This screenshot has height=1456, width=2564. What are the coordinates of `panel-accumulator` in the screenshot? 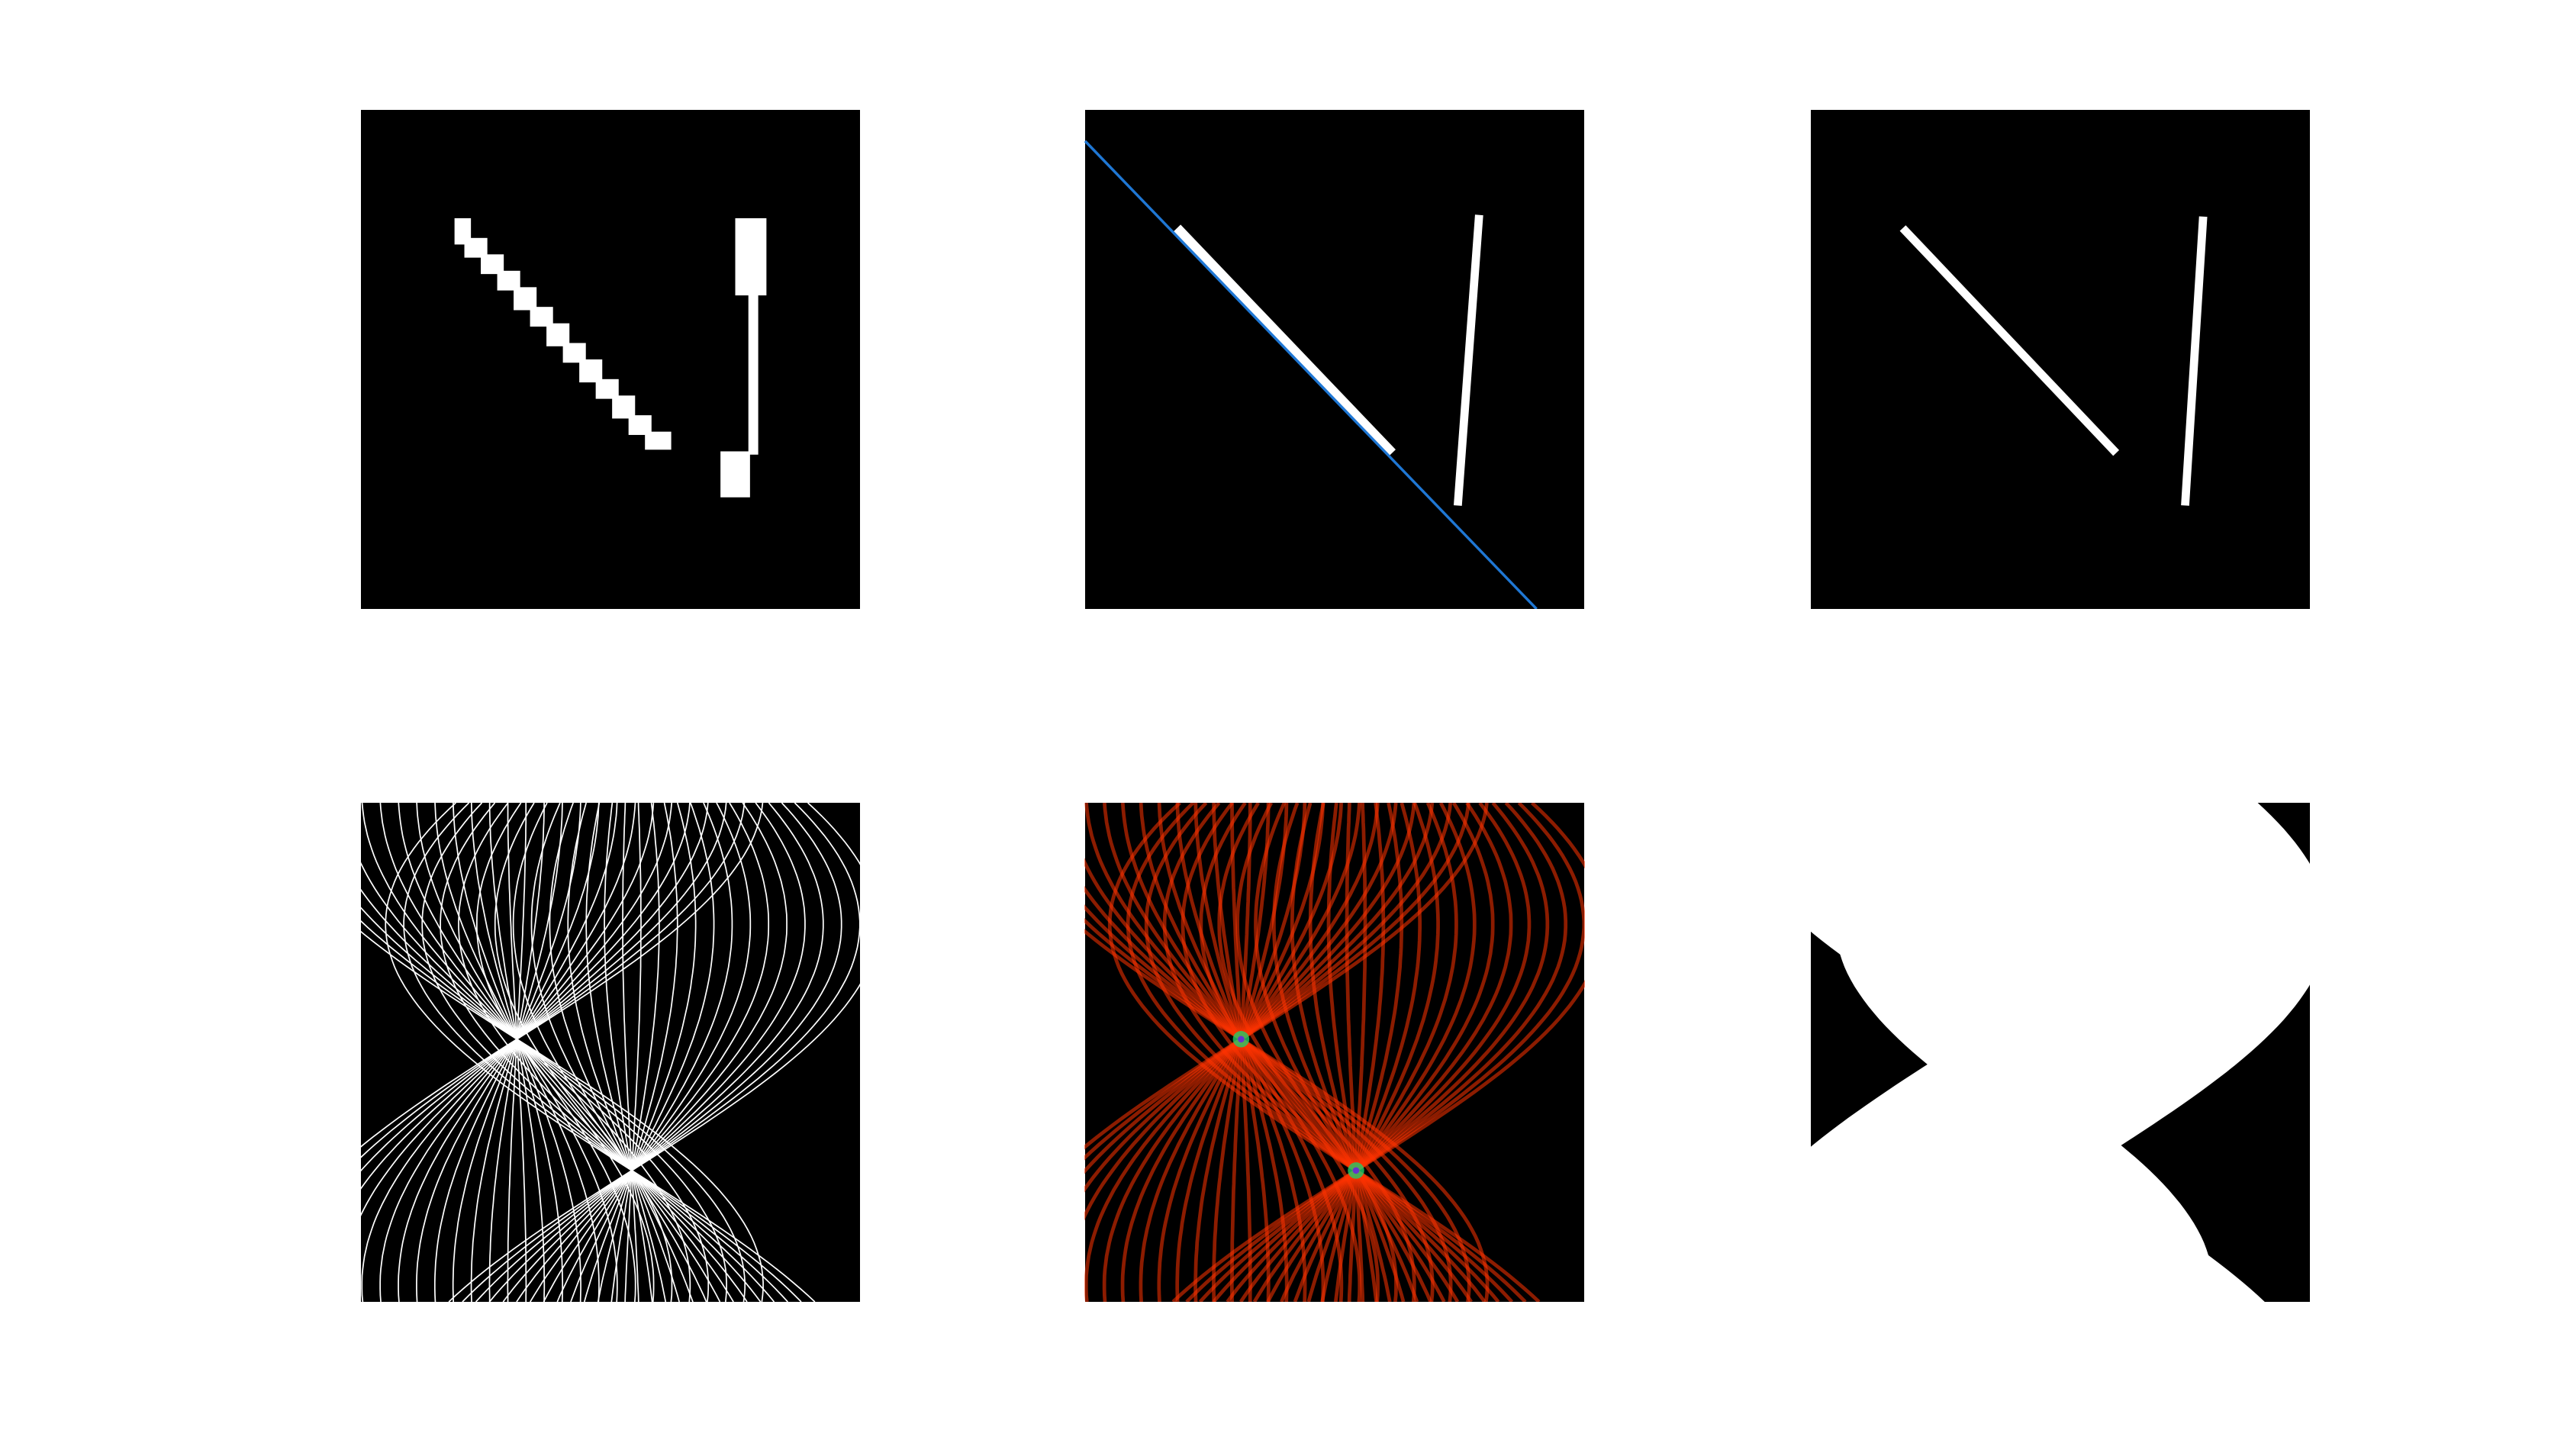 It's located at (1334, 1052).